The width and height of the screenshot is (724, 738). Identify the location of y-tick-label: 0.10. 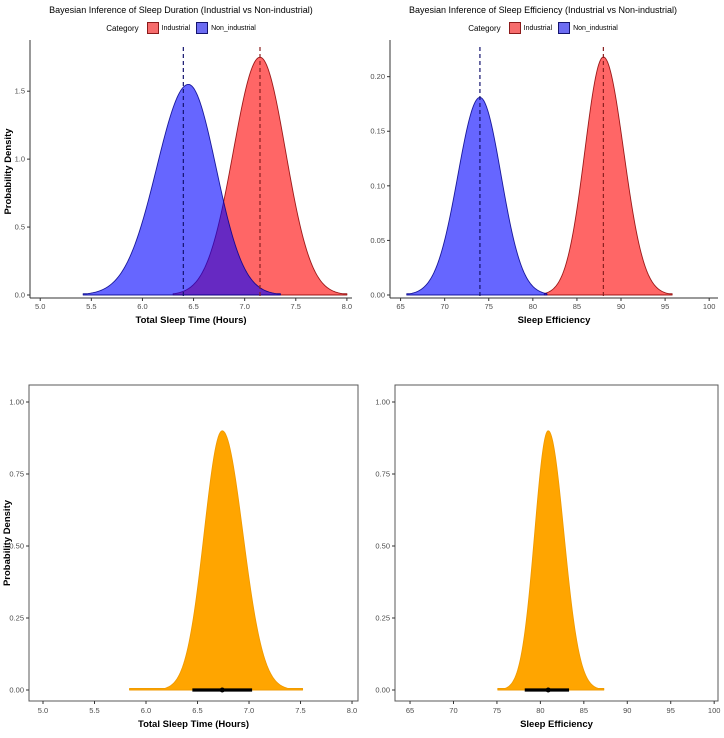
(377, 185).